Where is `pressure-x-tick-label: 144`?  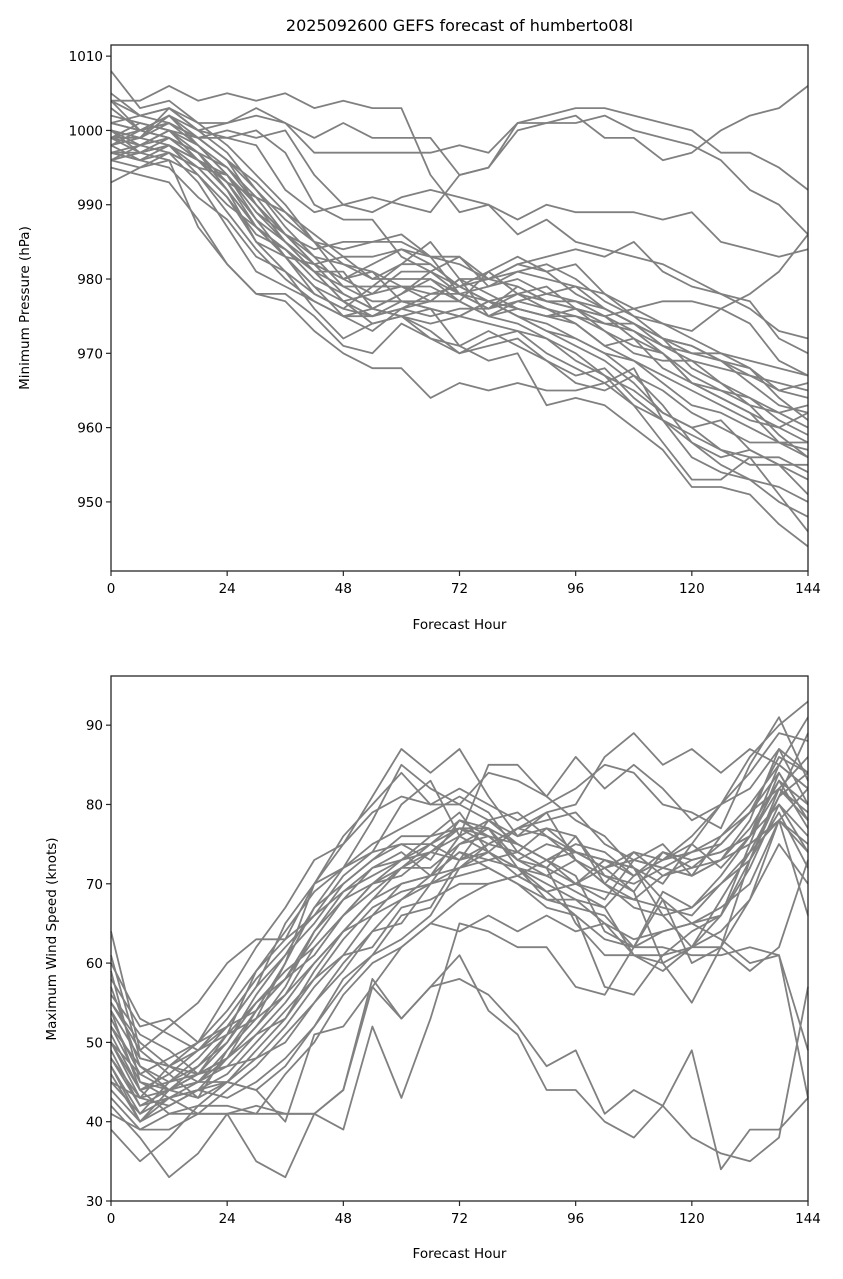 pressure-x-tick-label: 144 is located at coordinates (808, 589).